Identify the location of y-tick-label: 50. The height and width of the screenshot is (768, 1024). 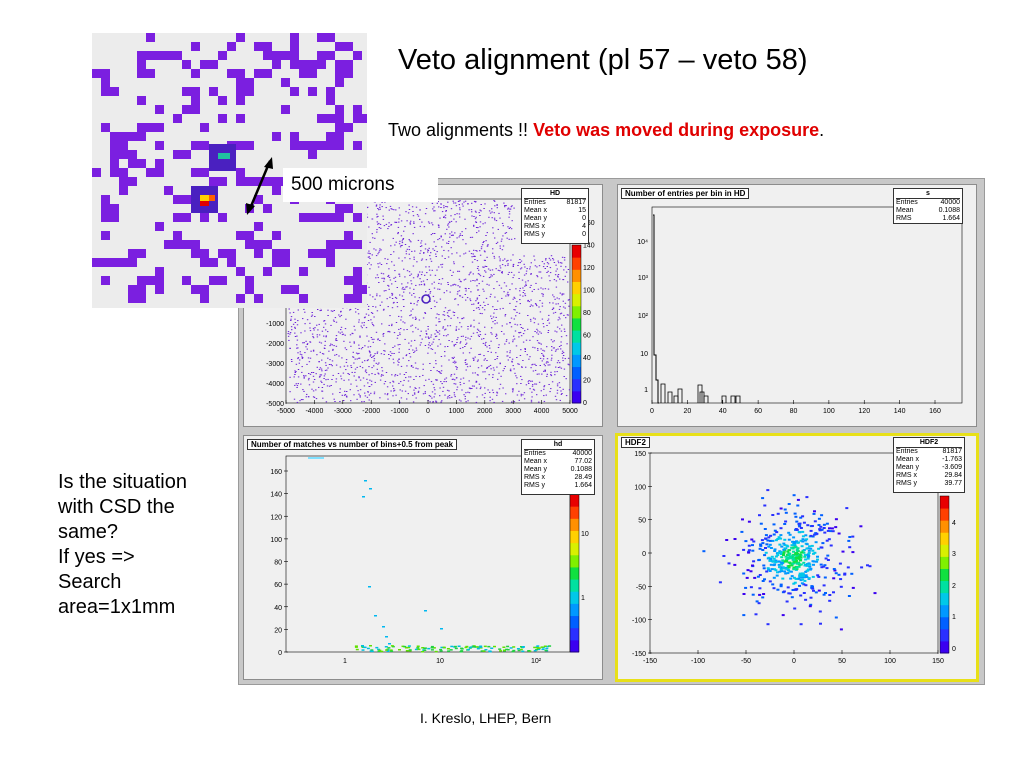
(642, 521).